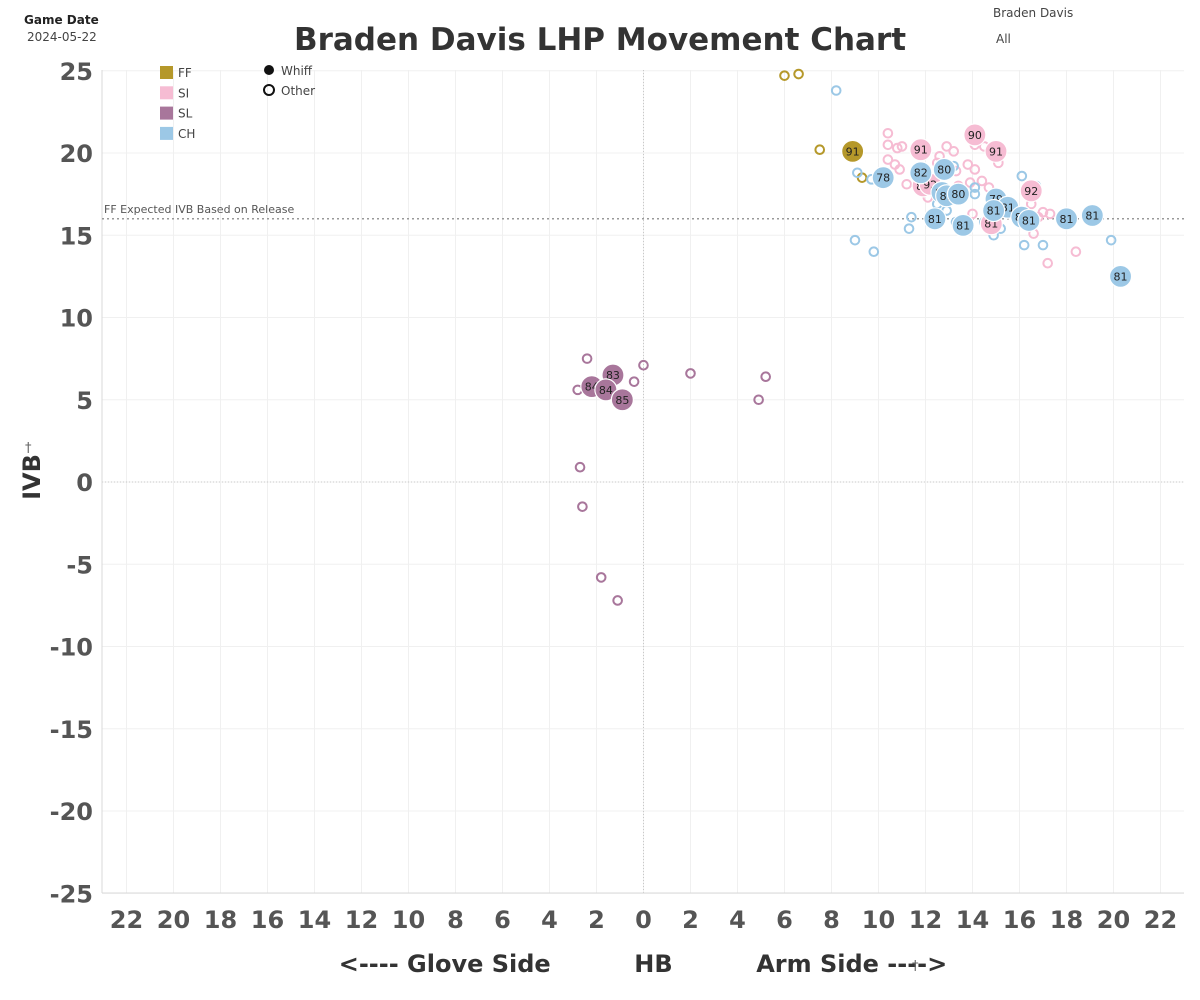 The image size is (1200, 1000). What do you see at coordinates (220, 920) in the screenshot?
I see `x-tick-label: 18` at bounding box center [220, 920].